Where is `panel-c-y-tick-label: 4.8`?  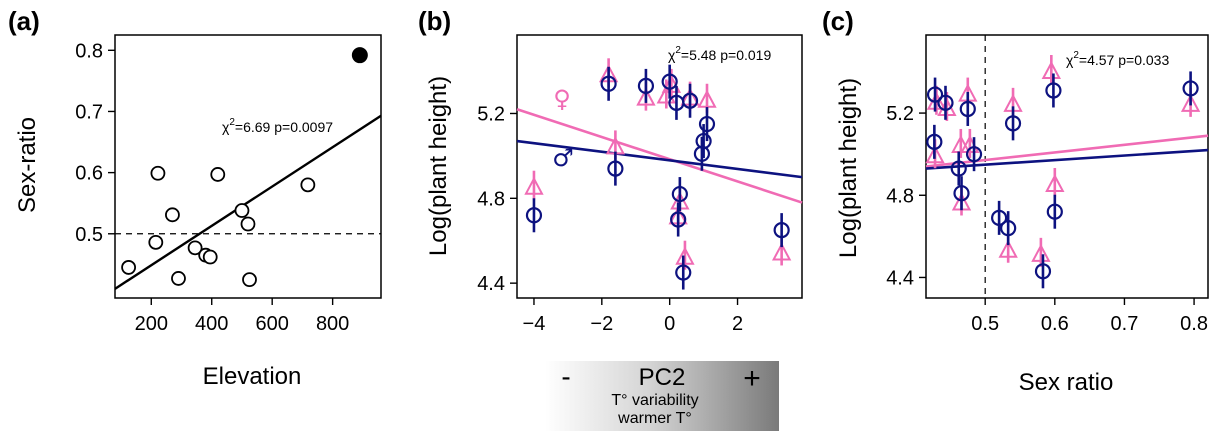 panel-c-y-tick-label: 4.8 is located at coordinates (900, 196).